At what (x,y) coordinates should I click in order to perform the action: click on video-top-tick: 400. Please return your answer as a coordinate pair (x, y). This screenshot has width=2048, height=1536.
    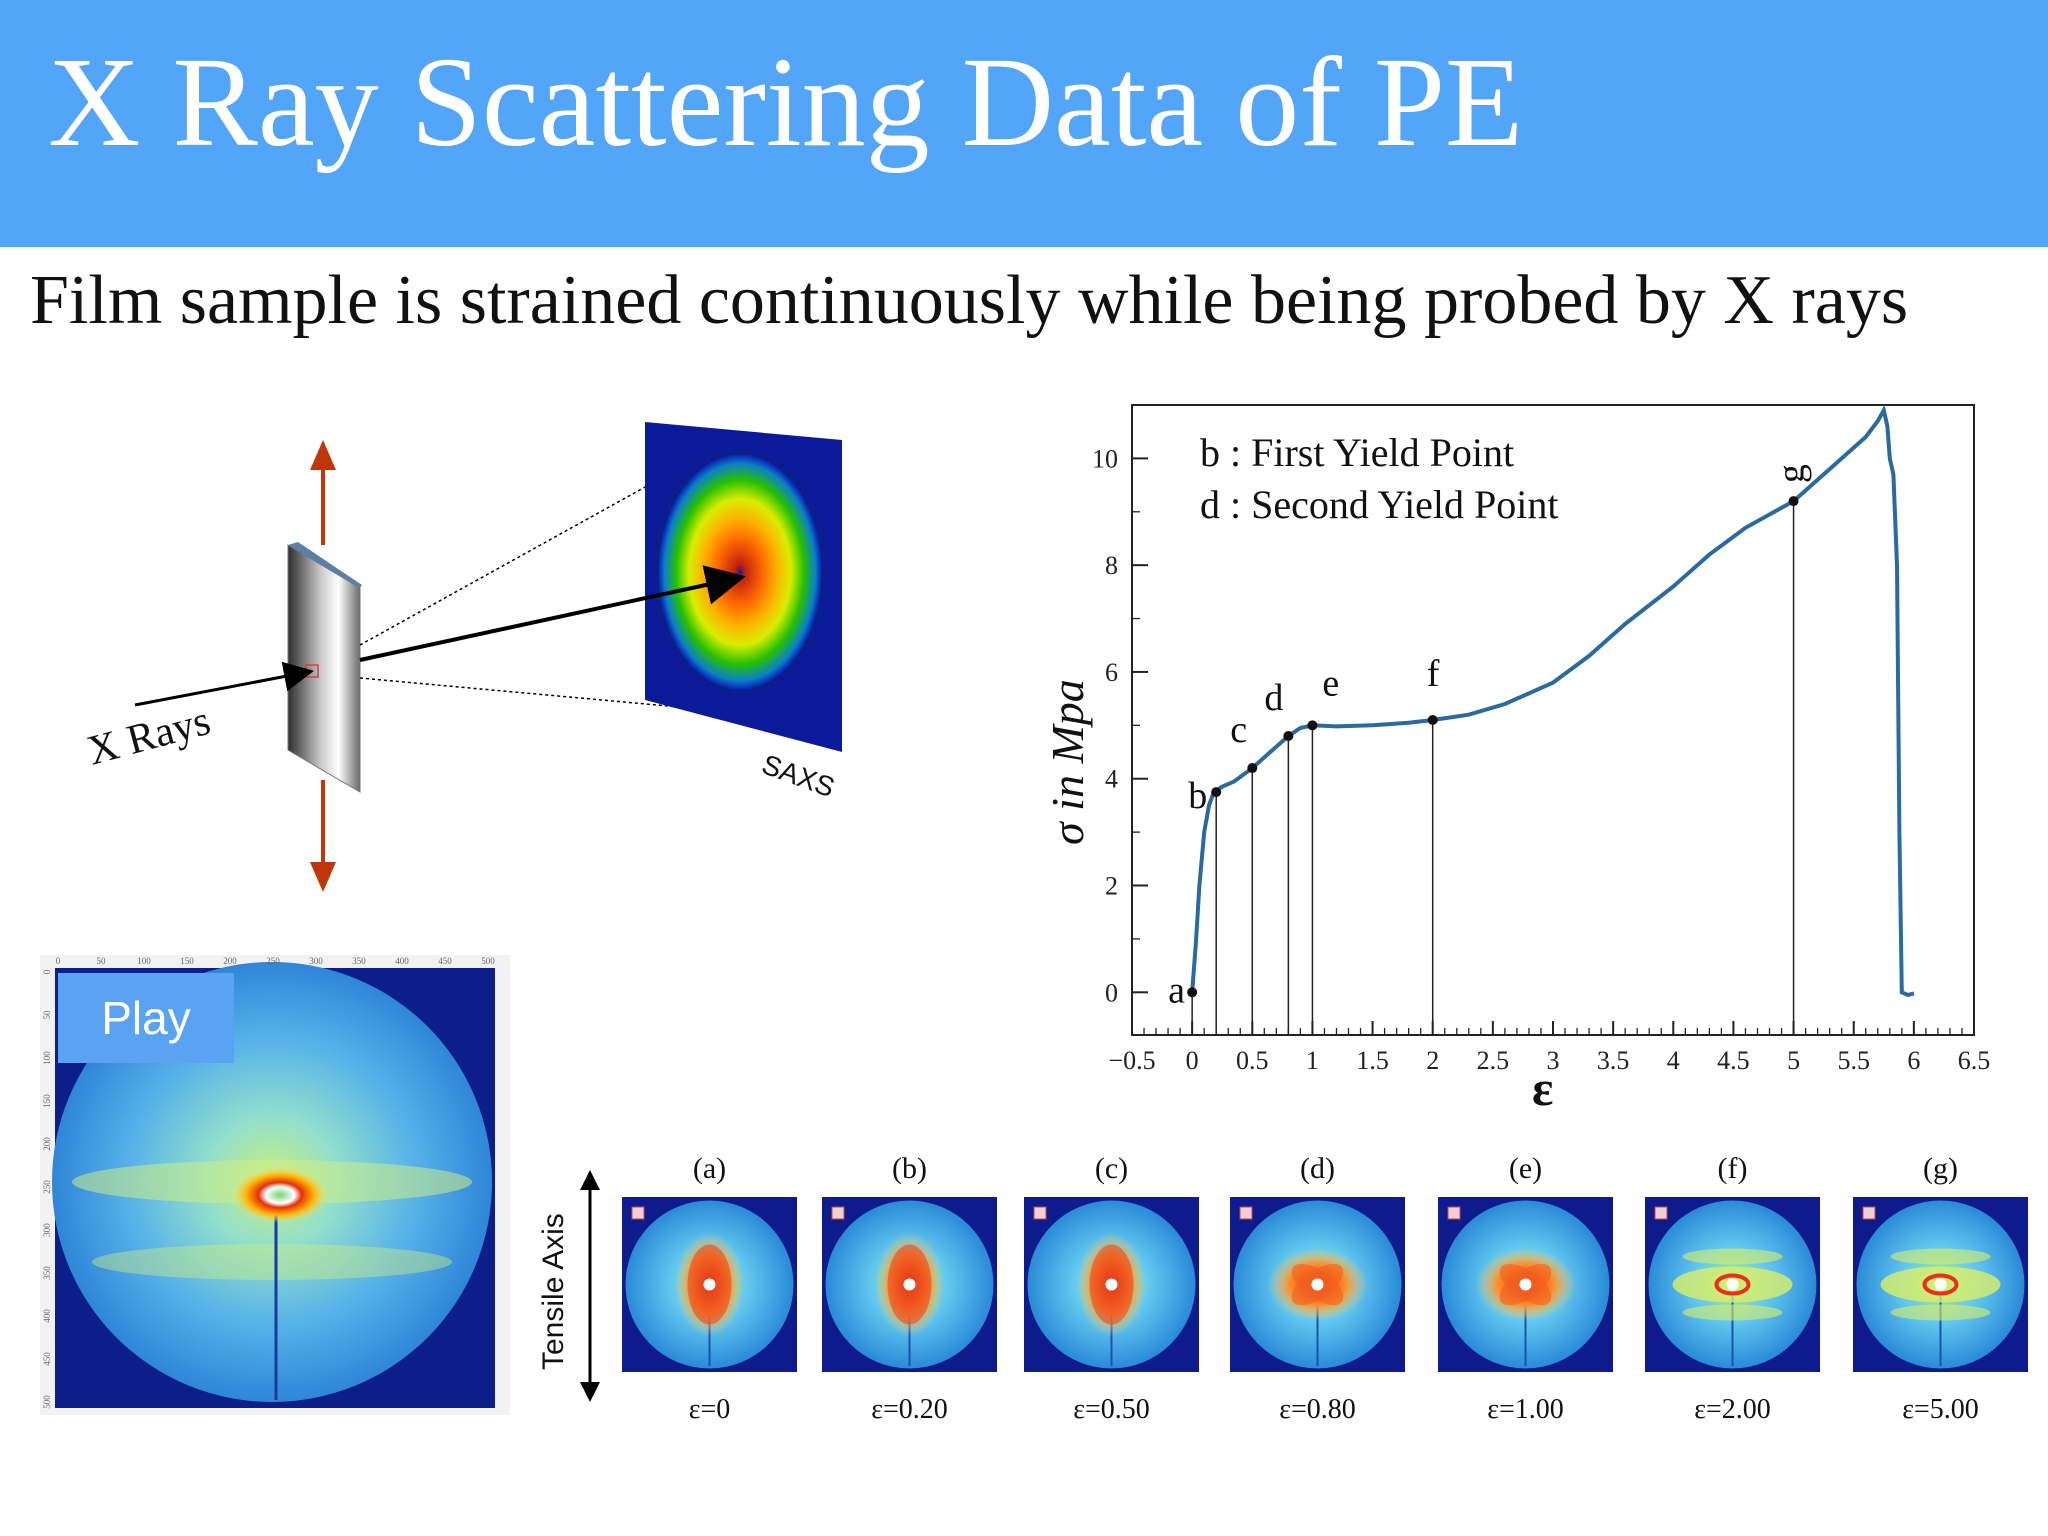
    Looking at the image, I should click on (402, 961).